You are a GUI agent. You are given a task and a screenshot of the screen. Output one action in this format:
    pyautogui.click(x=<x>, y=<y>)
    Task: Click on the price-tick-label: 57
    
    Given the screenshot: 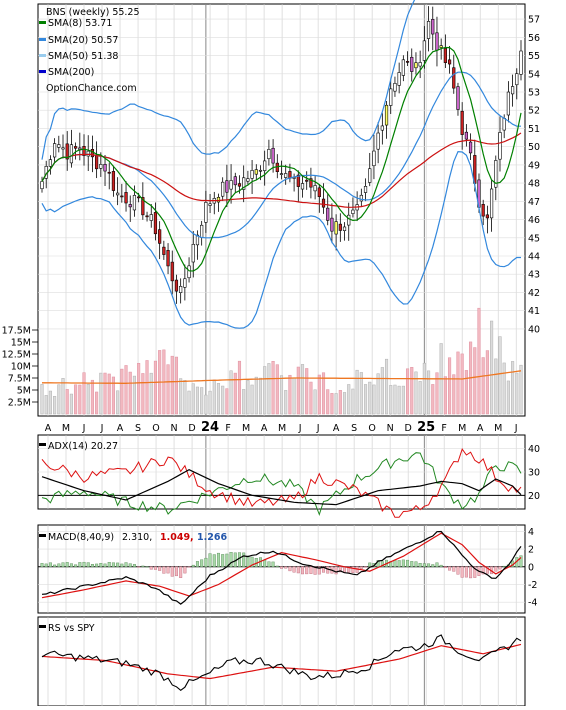 What is the action you would take?
    pyautogui.click(x=534, y=20)
    